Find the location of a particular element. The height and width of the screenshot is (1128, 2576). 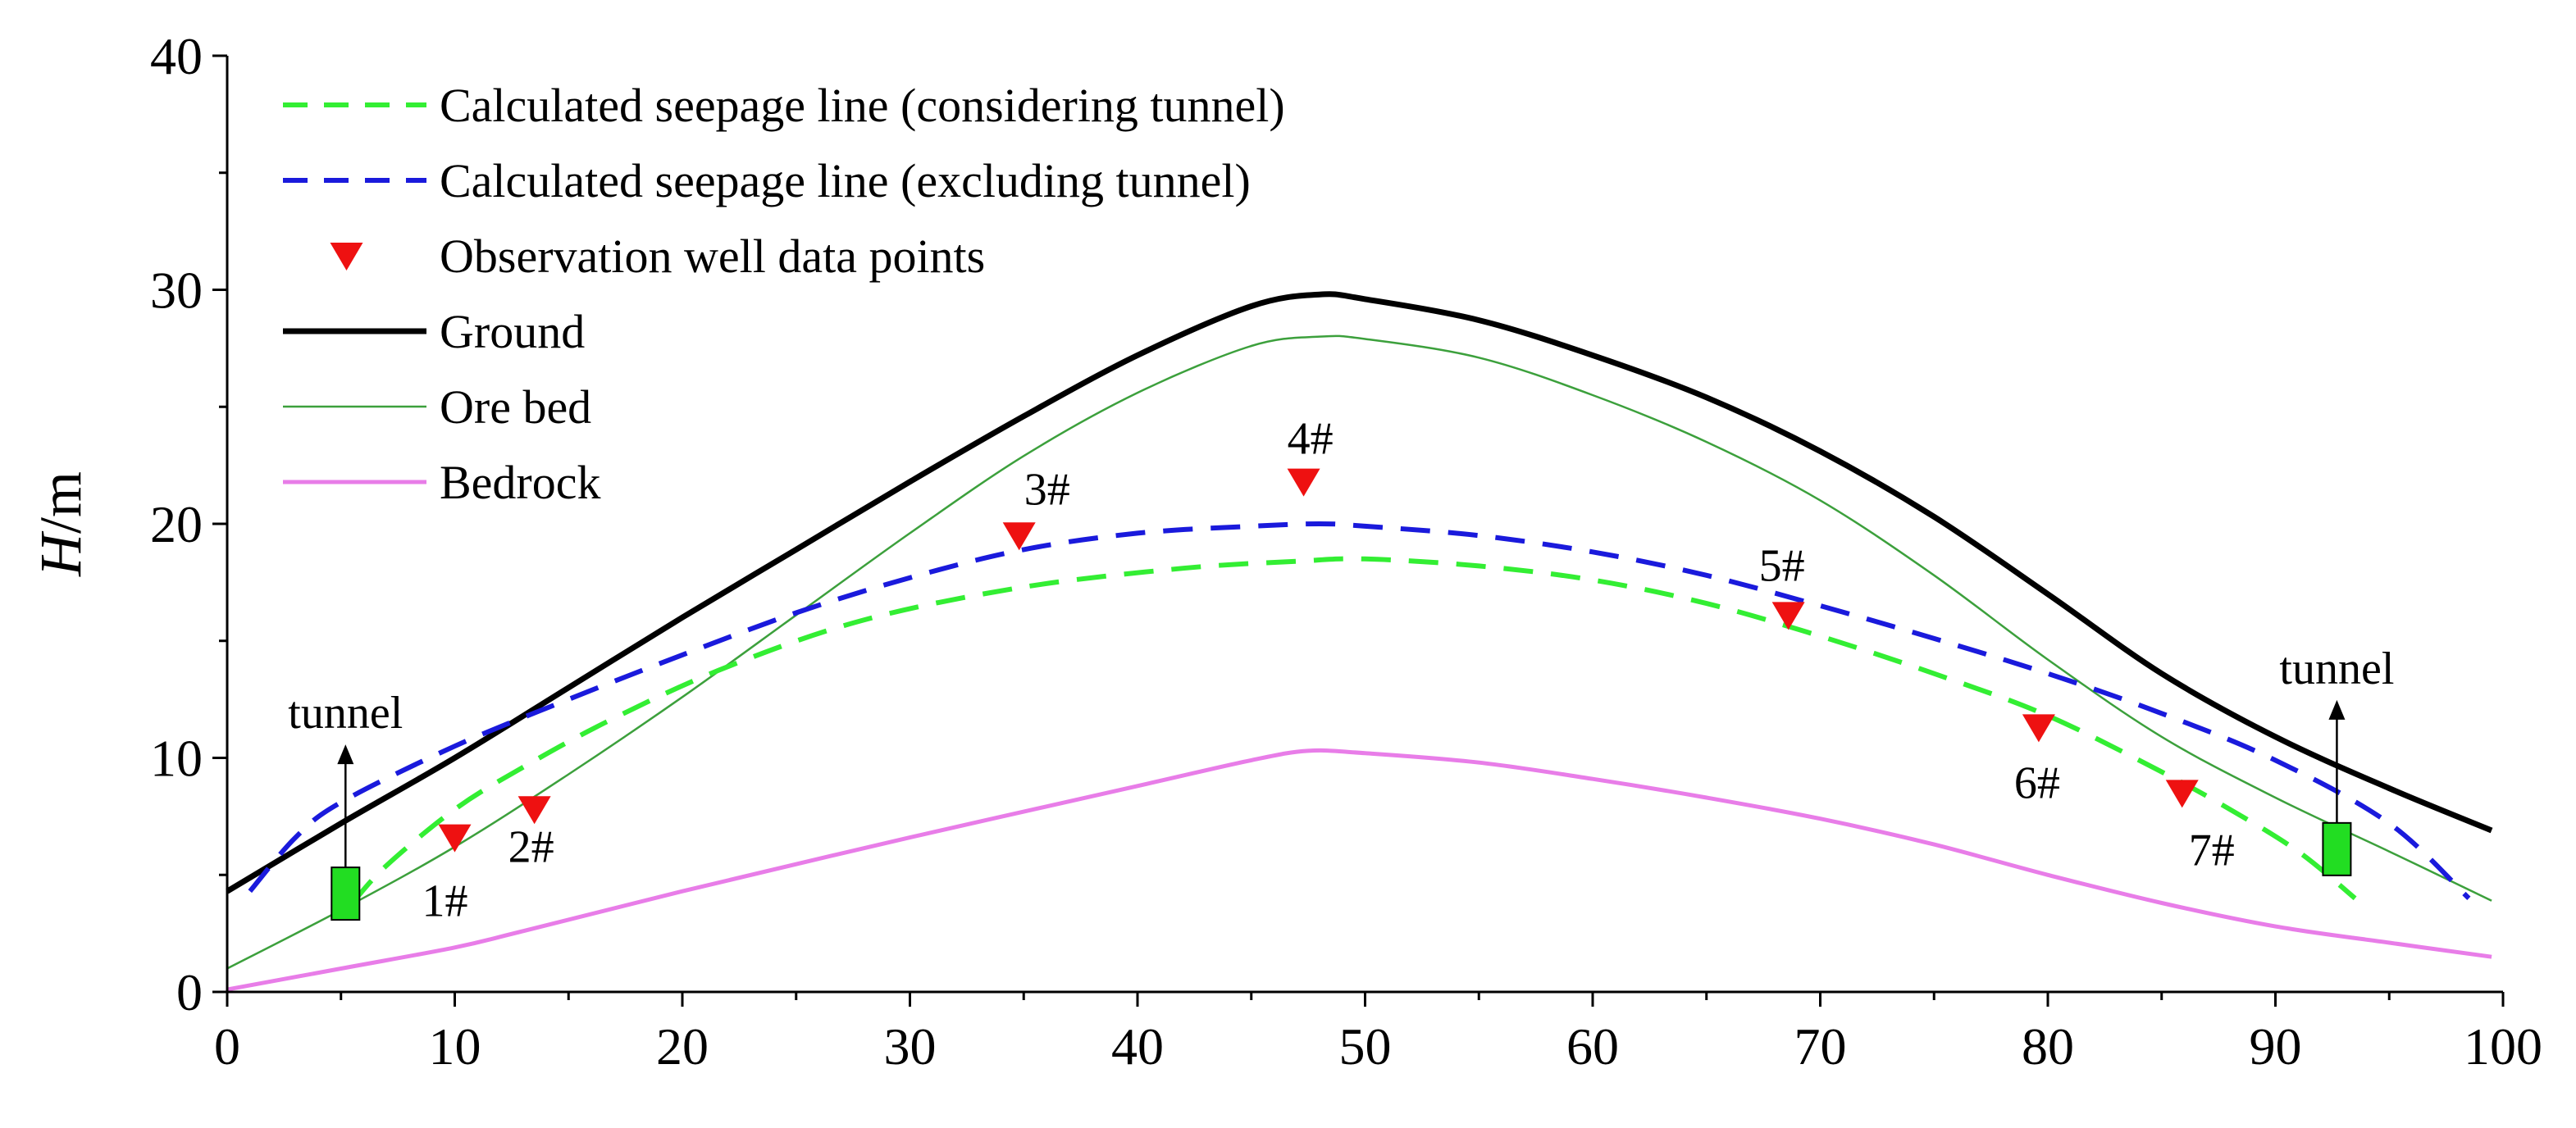

x-tick-label-80: 80 is located at coordinates (2048, 1046).